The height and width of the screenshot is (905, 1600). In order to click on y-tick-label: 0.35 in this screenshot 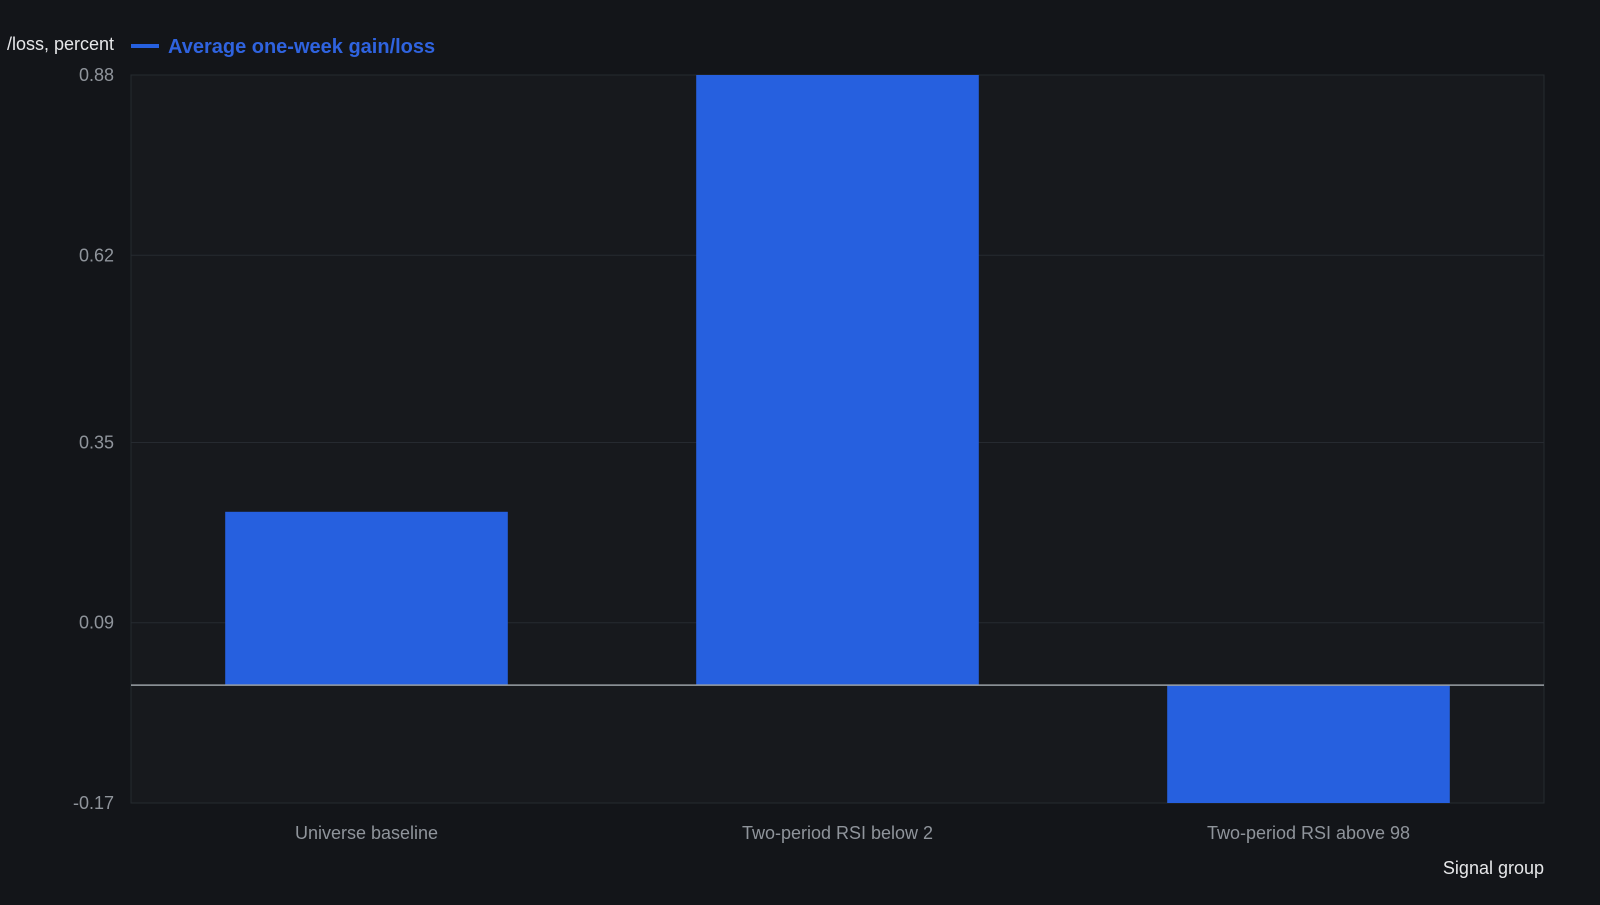, I will do `click(96, 442)`.